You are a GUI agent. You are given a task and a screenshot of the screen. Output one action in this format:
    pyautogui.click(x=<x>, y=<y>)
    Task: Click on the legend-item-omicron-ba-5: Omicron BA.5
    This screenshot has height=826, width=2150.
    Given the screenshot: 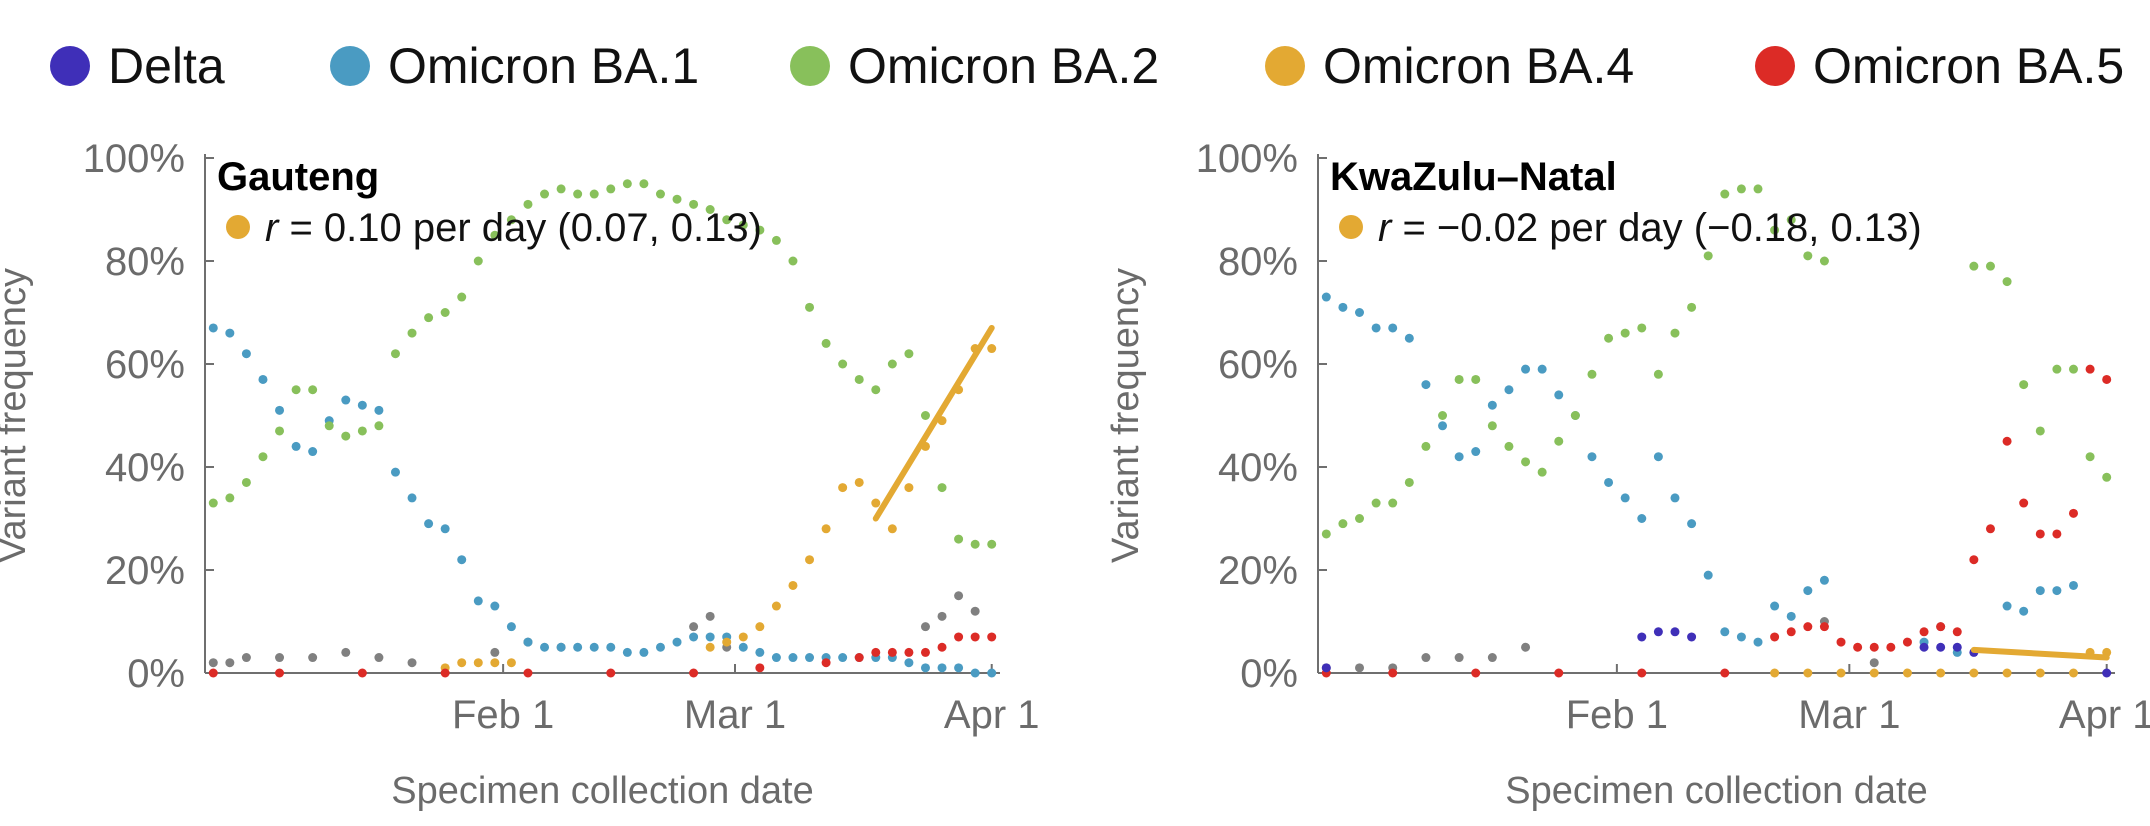 What is the action you would take?
    pyautogui.click(x=1939, y=66)
    